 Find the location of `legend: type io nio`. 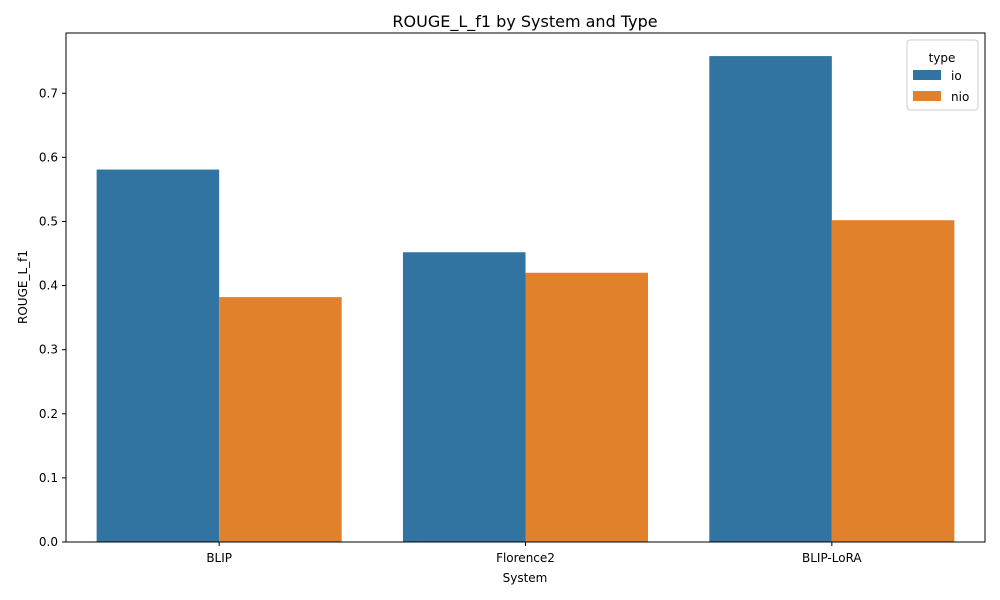

legend: type io nio is located at coordinates (942, 75).